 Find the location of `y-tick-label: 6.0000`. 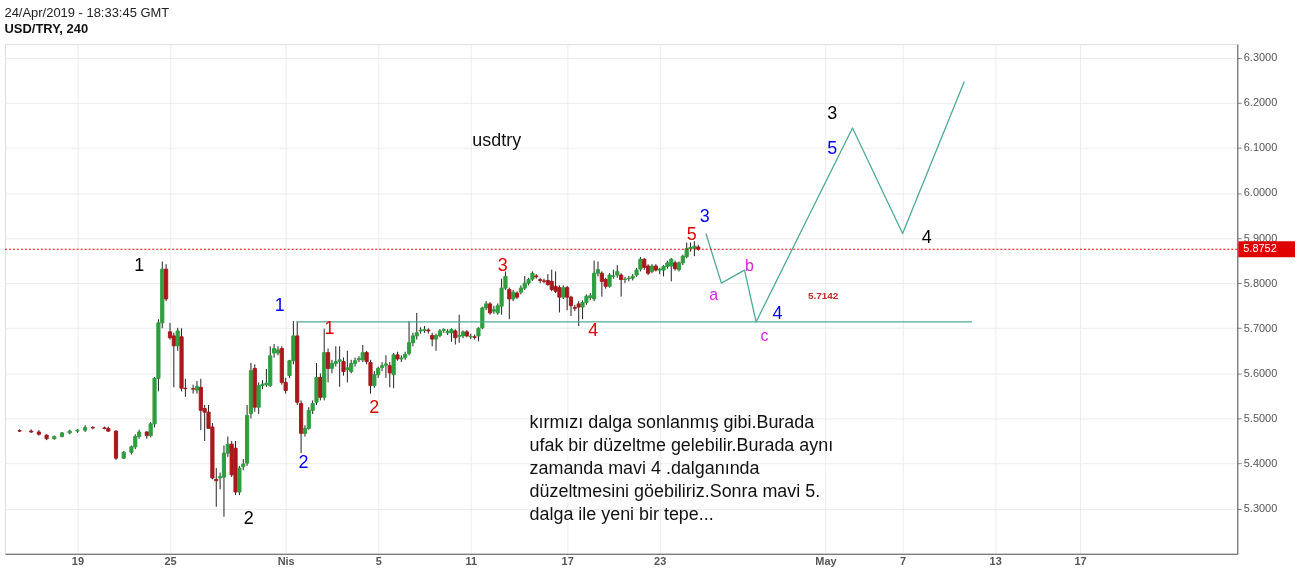

y-tick-label: 6.0000 is located at coordinates (1260, 192).